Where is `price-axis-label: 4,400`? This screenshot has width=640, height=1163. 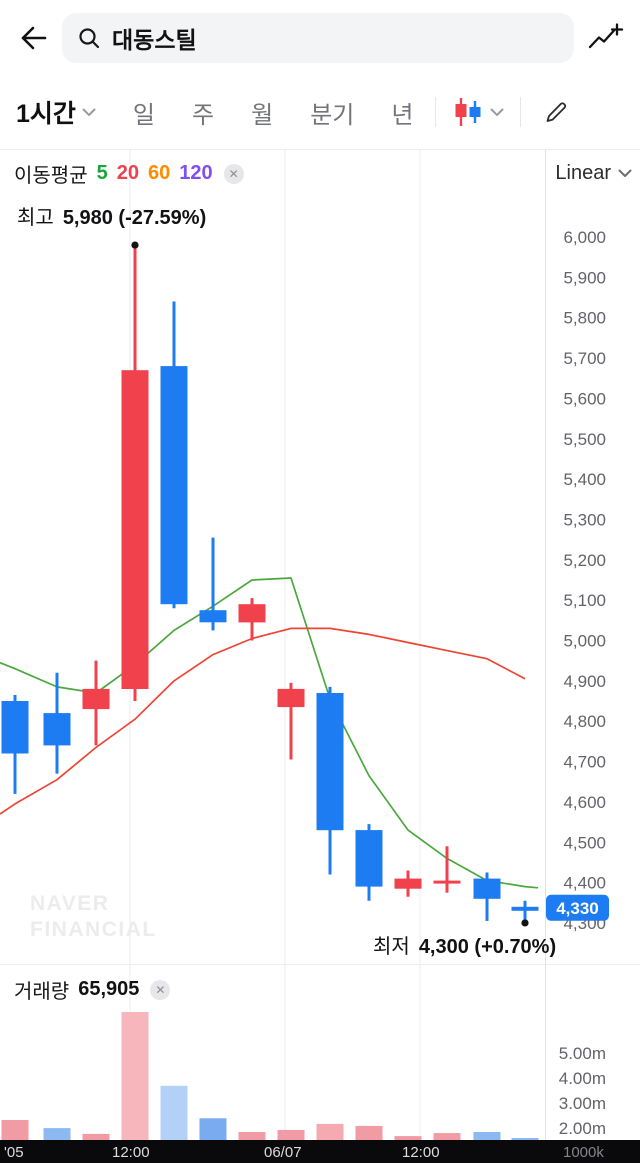 price-axis-label: 4,400 is located at coordinates (584, 883).